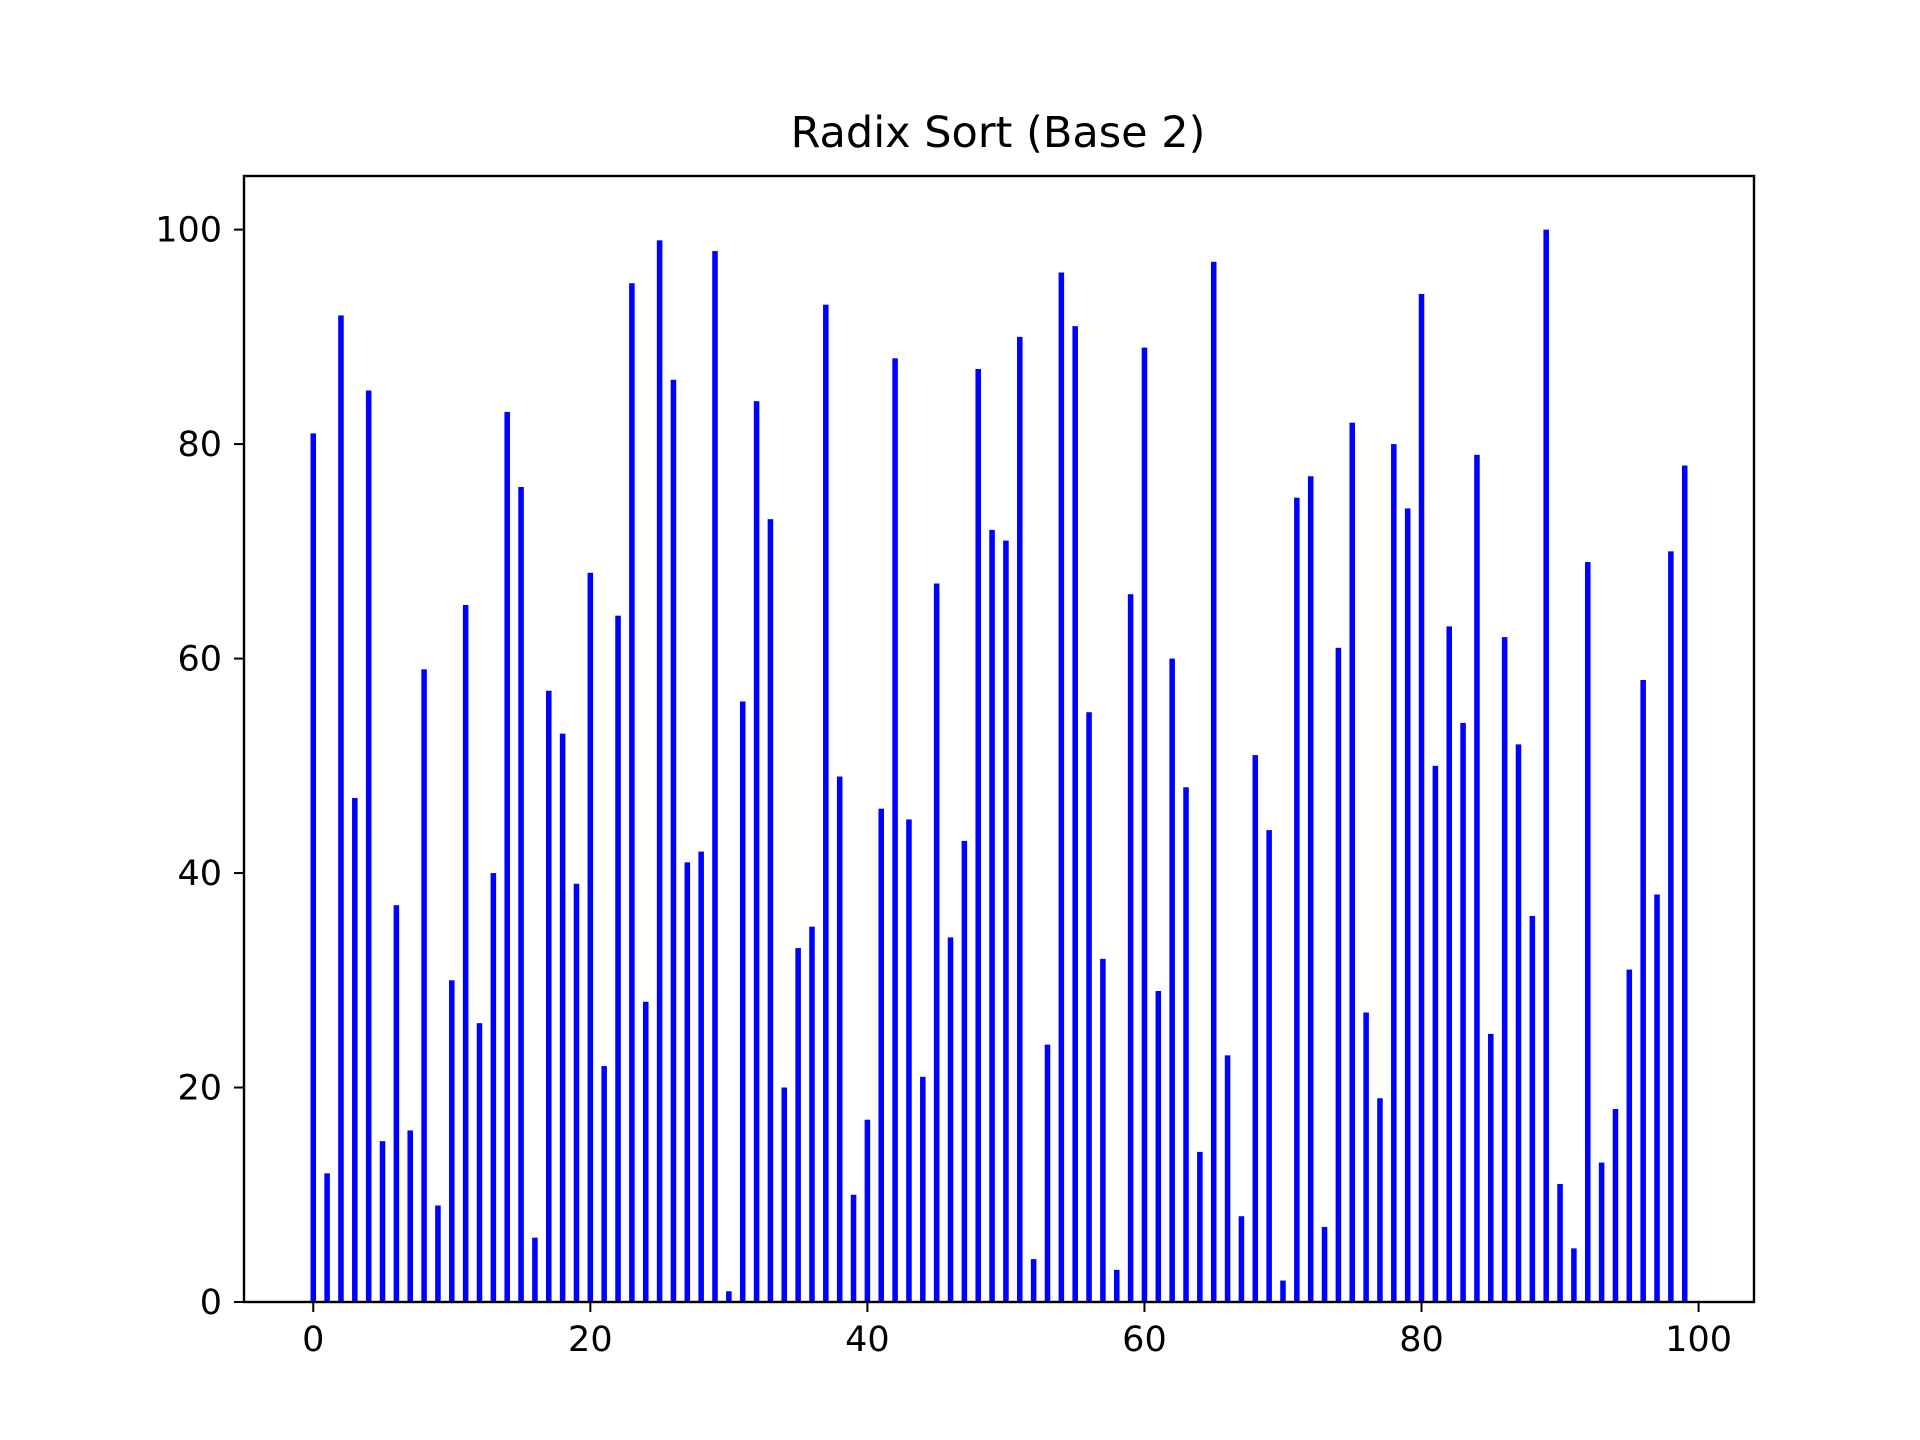 The image size is (1920, 1440). I want to click on y-tick-label: 40, so click(199, 874).